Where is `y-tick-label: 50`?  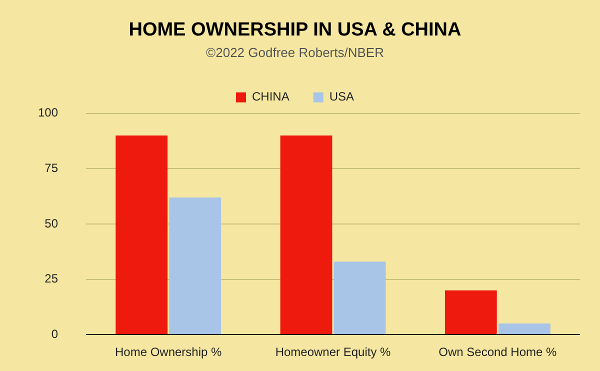 y-tick-label: 50 is located at coordinates (51, 223).